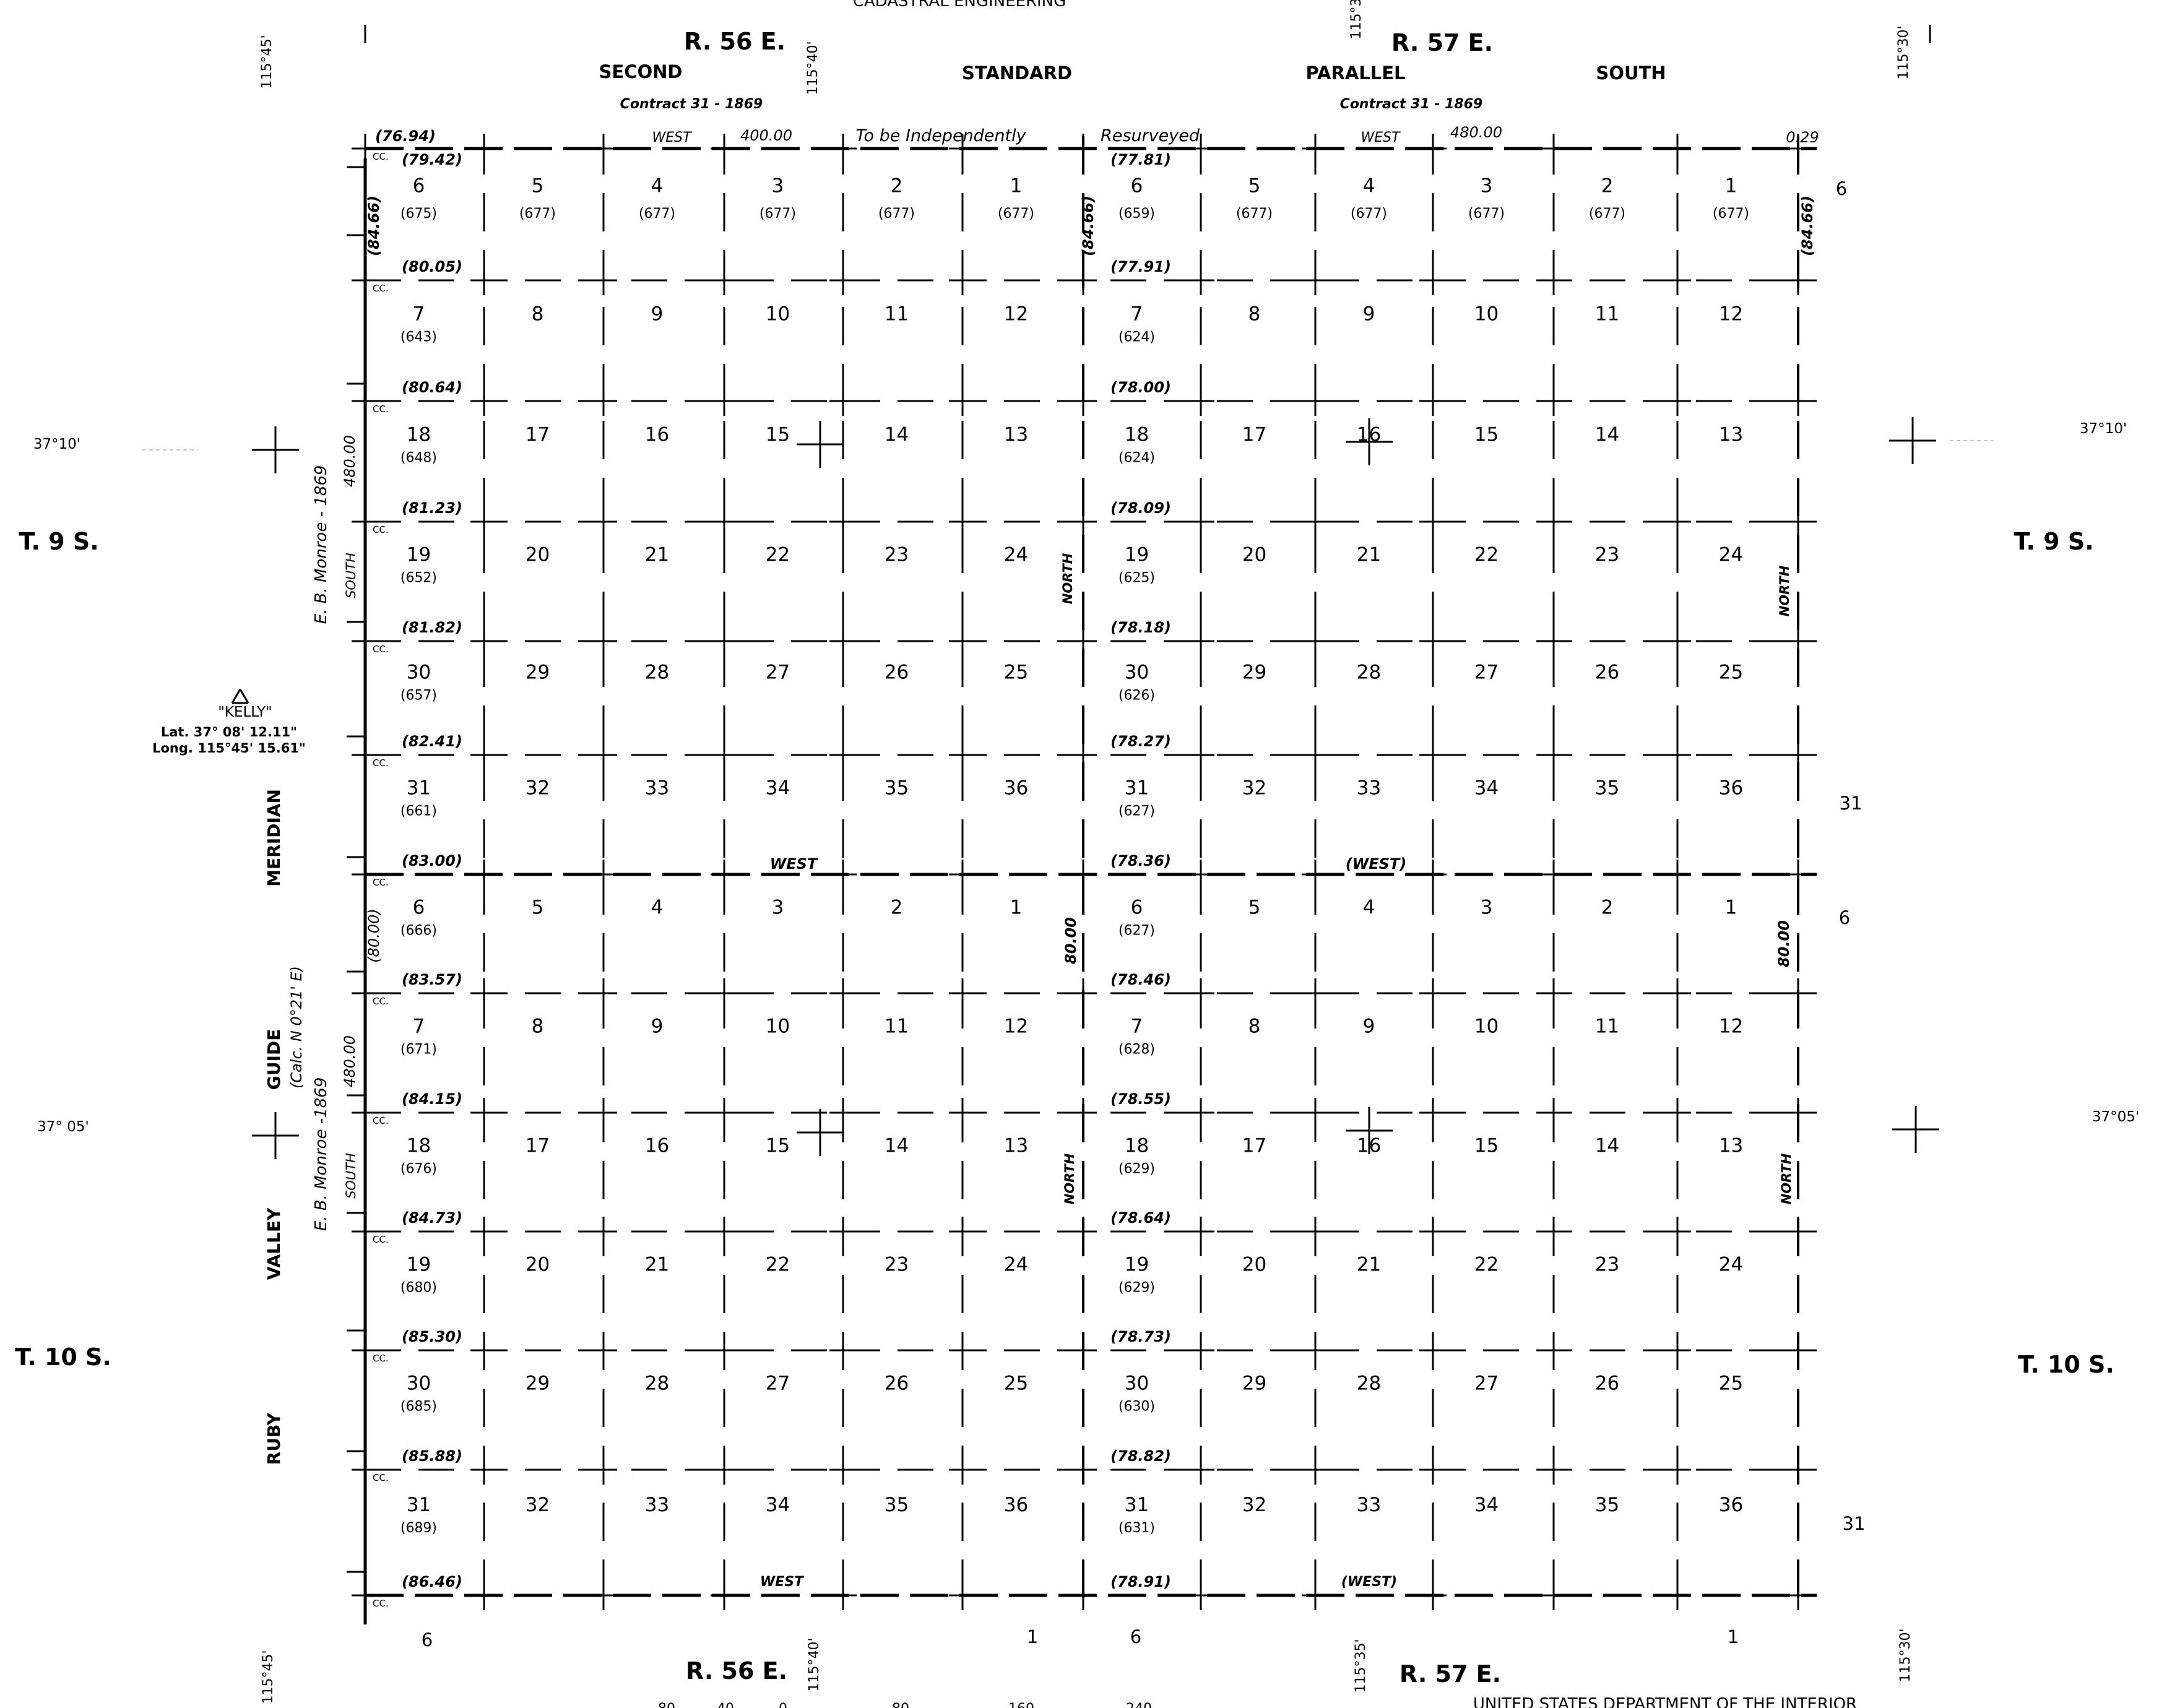 The width and height of the screenshot is (2159, 1708). Describe the element at coordinates (657, 789) in the screenshot. I see `t9-west-section-number: 33` at that location.